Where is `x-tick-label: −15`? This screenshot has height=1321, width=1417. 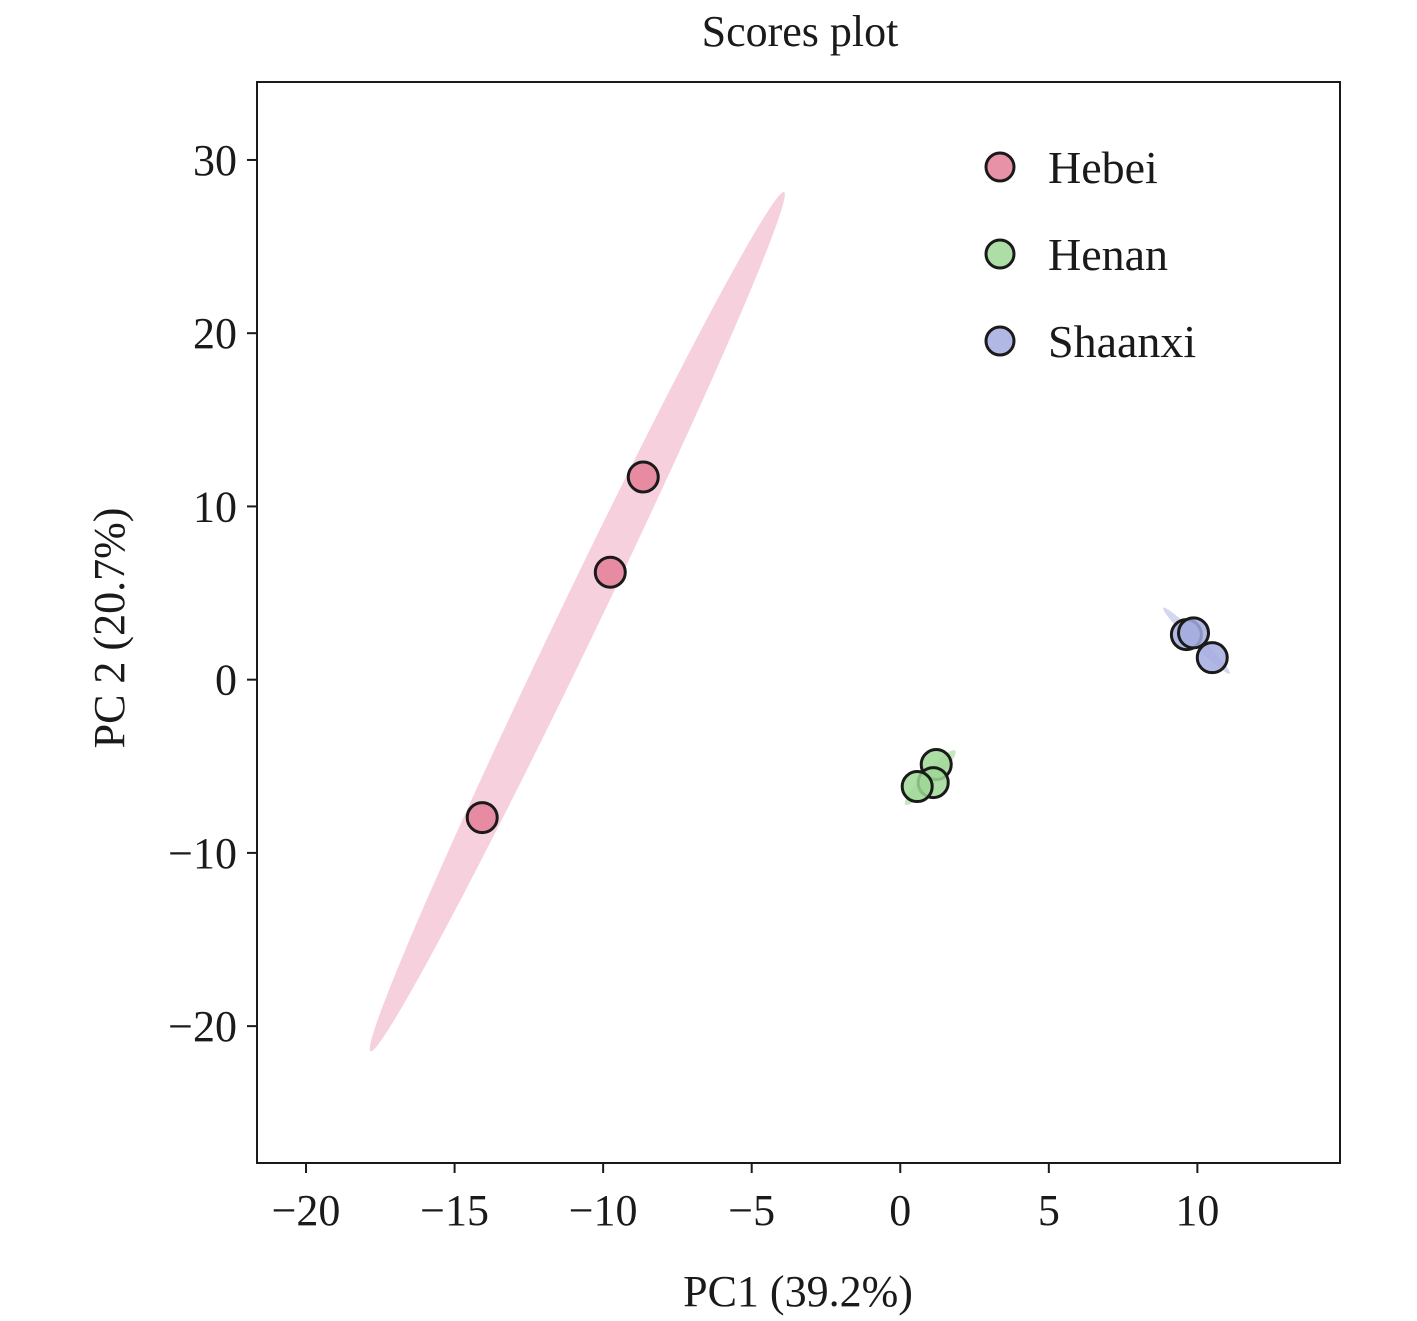 x-tick-label: −15 is located at coordinates (454, 1210).